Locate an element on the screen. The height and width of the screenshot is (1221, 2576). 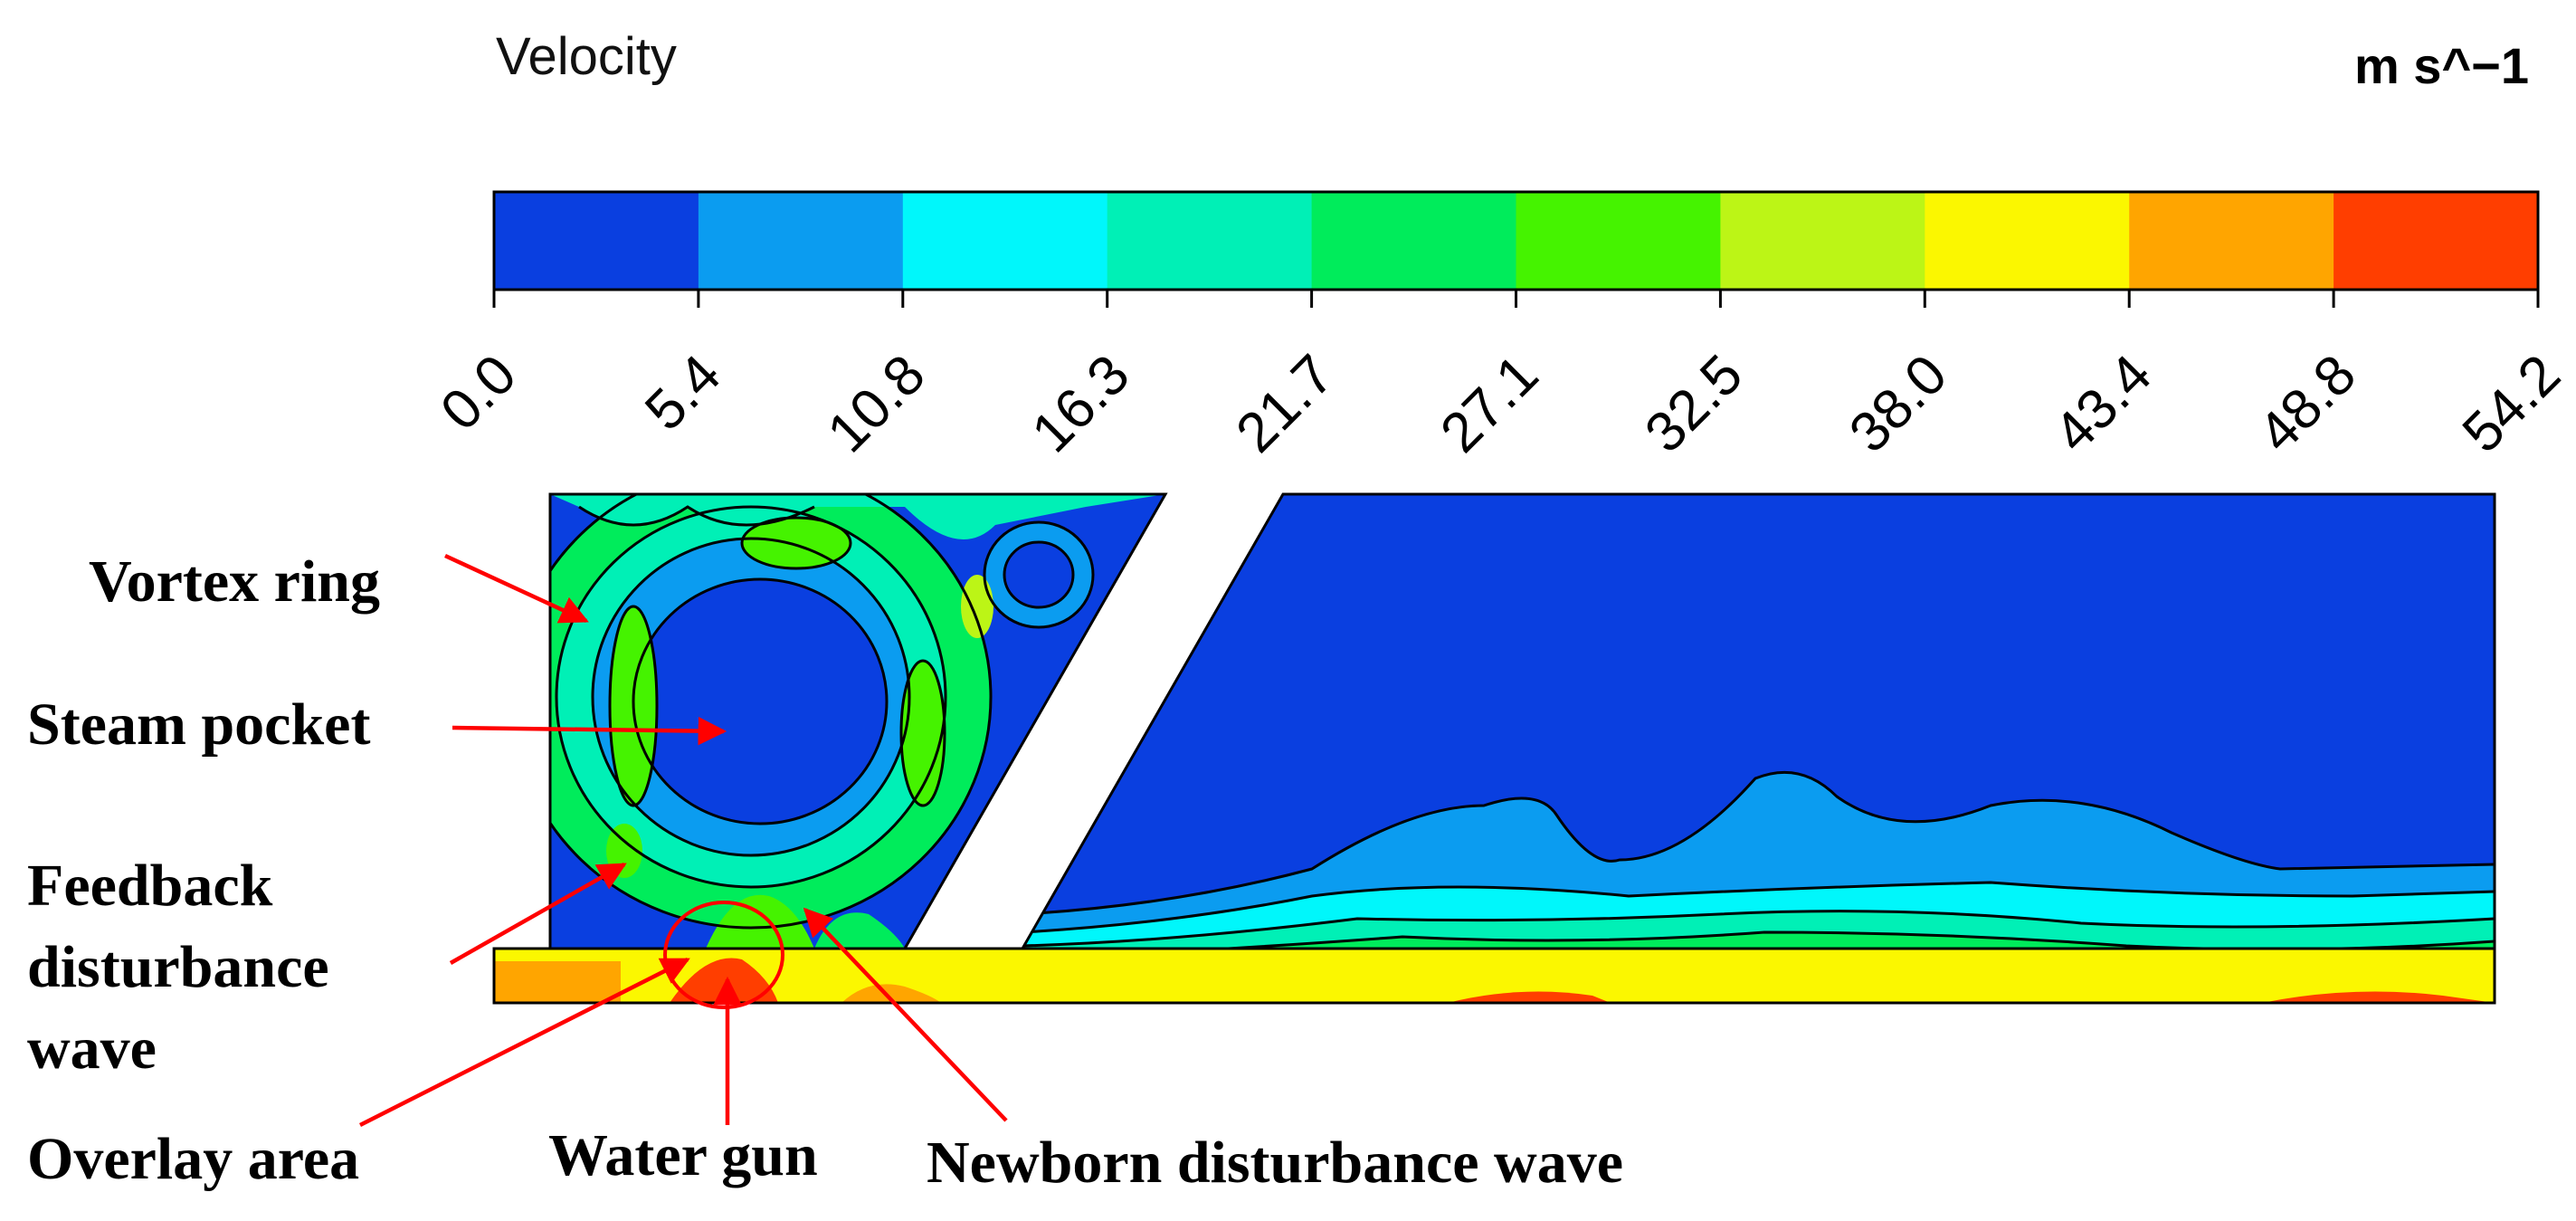
overlay-area-label: Overlay area is located at coordinates (193, 1159).